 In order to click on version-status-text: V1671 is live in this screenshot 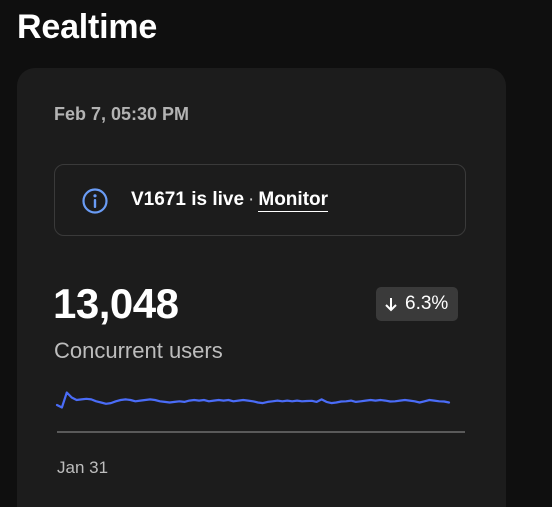, I will do `click(188, 199)`.